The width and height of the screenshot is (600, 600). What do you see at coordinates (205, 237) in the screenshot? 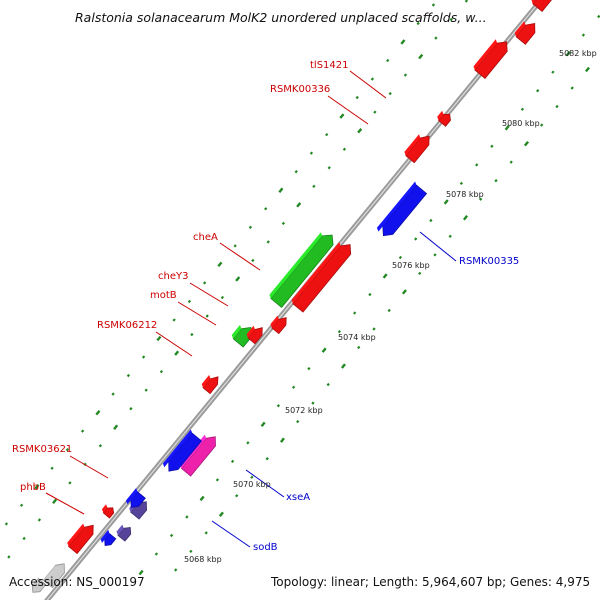
I see `gene-label-chea: cheA` at bounding box center [205, 237].